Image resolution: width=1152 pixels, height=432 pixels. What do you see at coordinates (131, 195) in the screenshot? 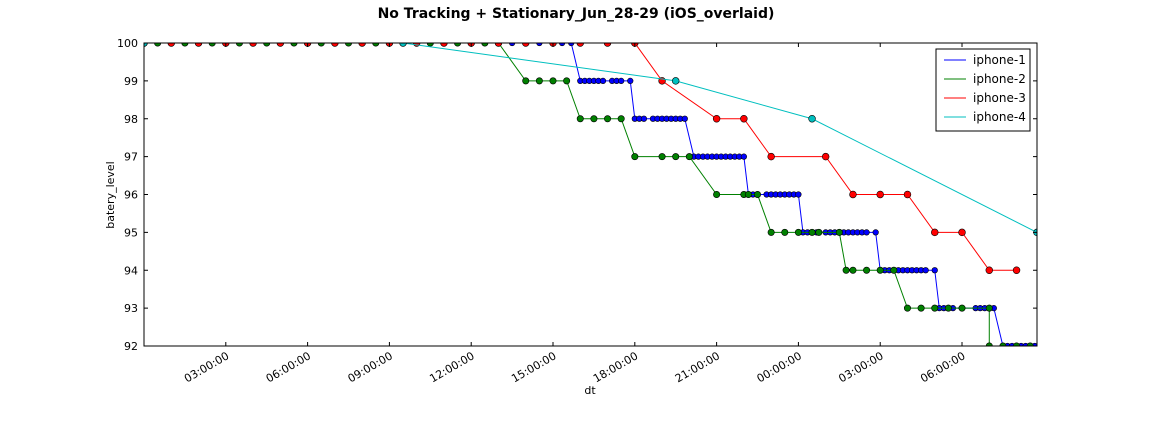
I see `y-tick-label: 96` at bounding box center [131, 195].